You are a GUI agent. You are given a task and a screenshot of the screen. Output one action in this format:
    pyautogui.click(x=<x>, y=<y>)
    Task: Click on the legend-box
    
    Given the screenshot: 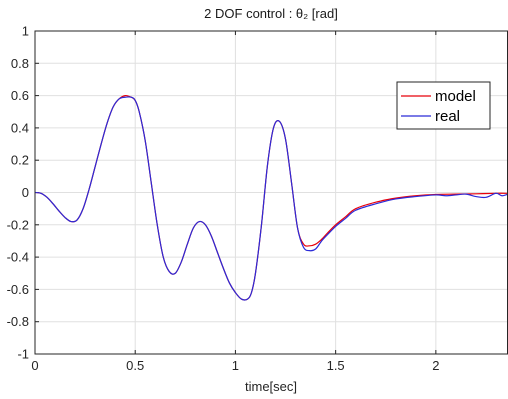 What is the action you would take?
    pyautogui.click(x=443, y=105)
    